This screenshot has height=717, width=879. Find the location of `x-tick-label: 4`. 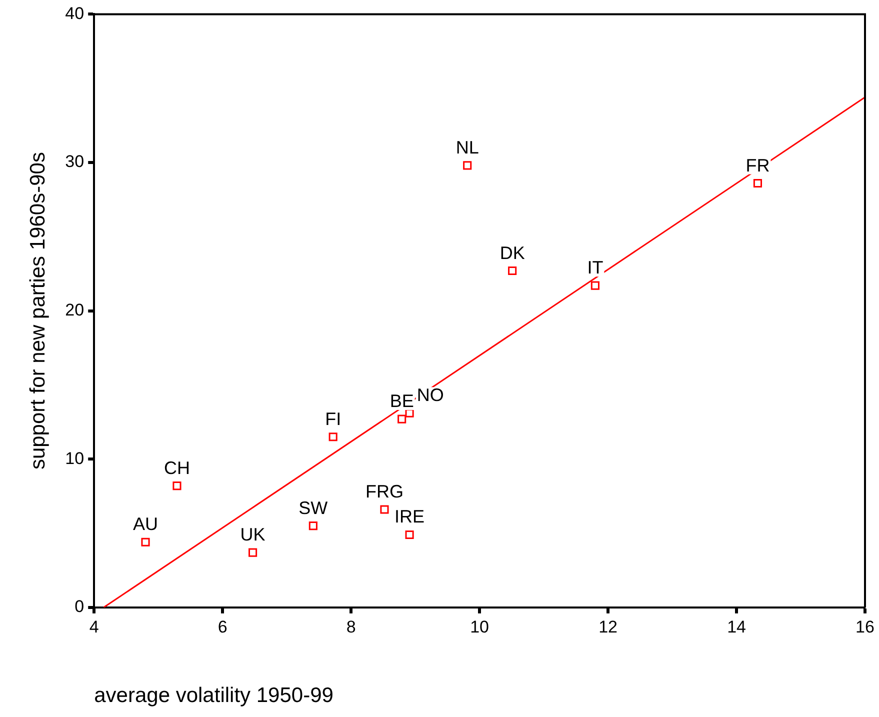

x-tick-label: 4 is located at coordinates (94, 626).